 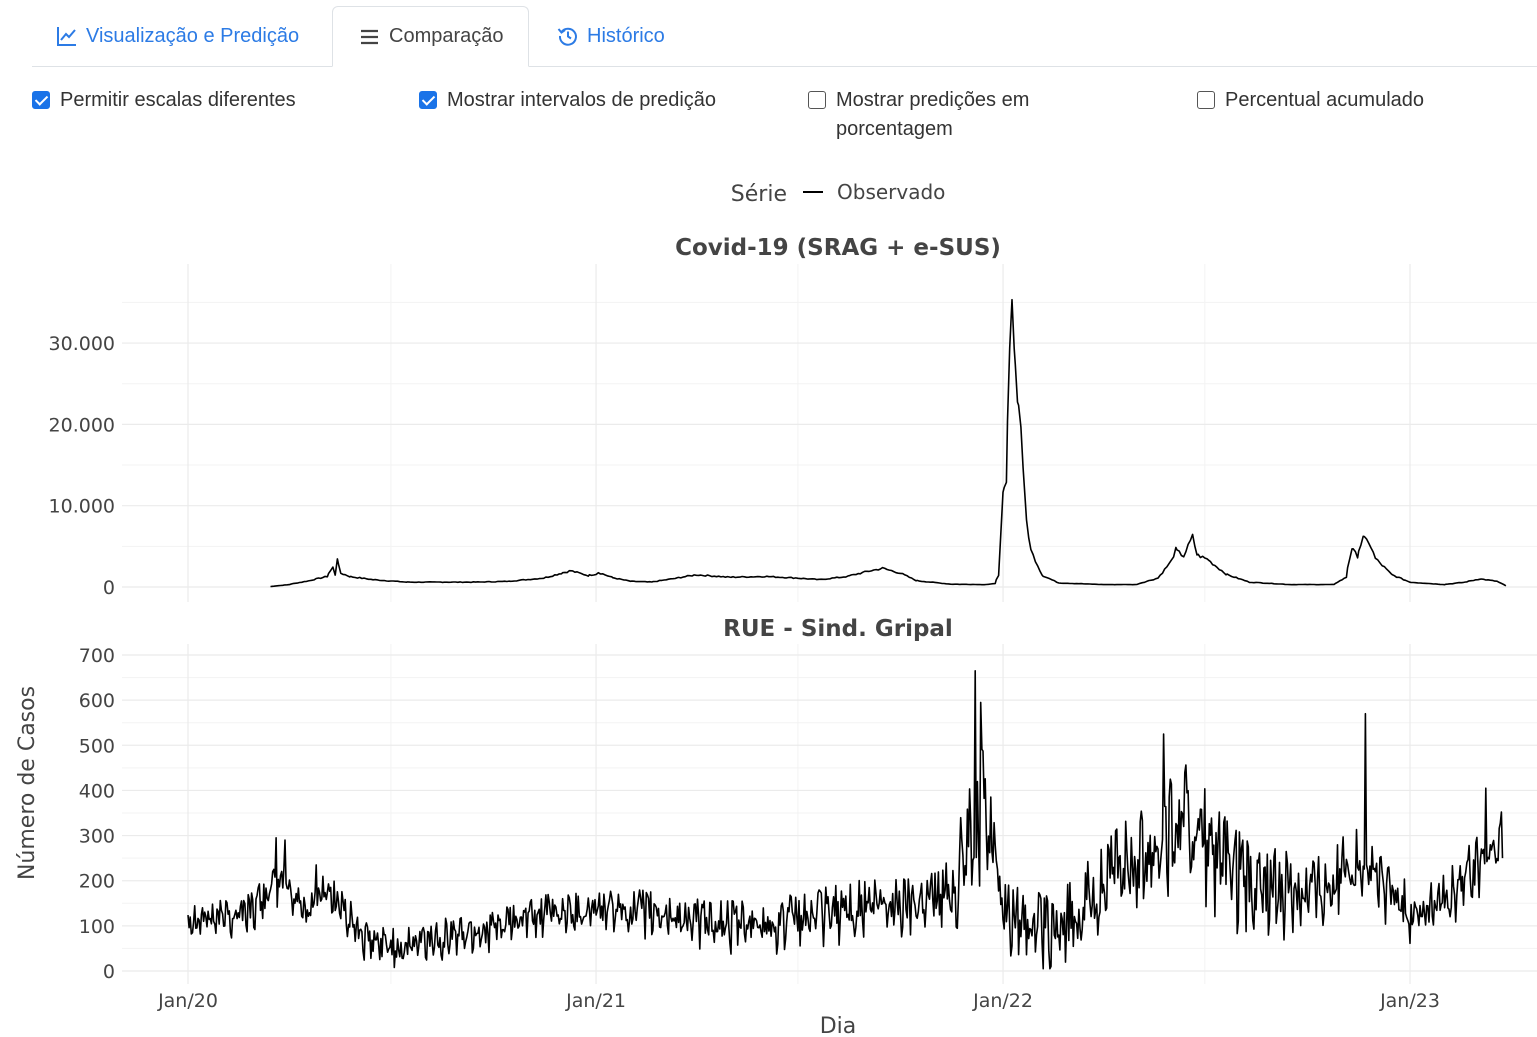 What do you see at coordinates (1002, 1001) in the screenshot?
I see `x-tick-label: Jan/22` at bounding box center [1002, 1001].